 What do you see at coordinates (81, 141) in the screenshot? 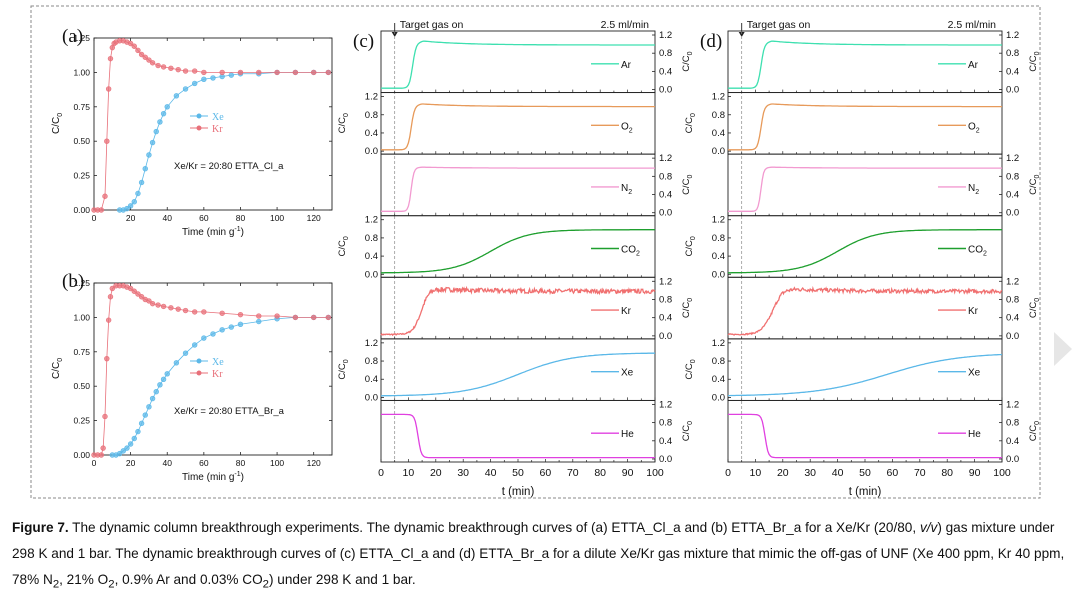
I see `y-tick-label: 0.50` at bounding box center [81, 141].